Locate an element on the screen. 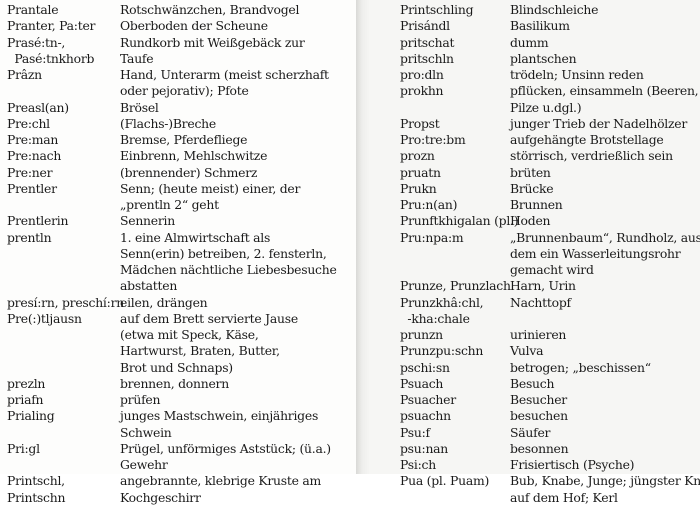 This screenshot has width=700, height=506. definition-line: Rundkorb mit Weißgebäck zur is located at coordinates (212, 42).